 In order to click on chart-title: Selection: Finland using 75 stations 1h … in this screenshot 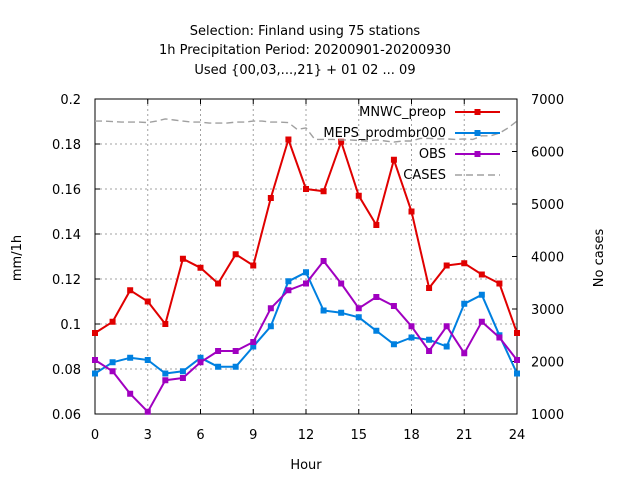, I will do `click(305, 51)`.